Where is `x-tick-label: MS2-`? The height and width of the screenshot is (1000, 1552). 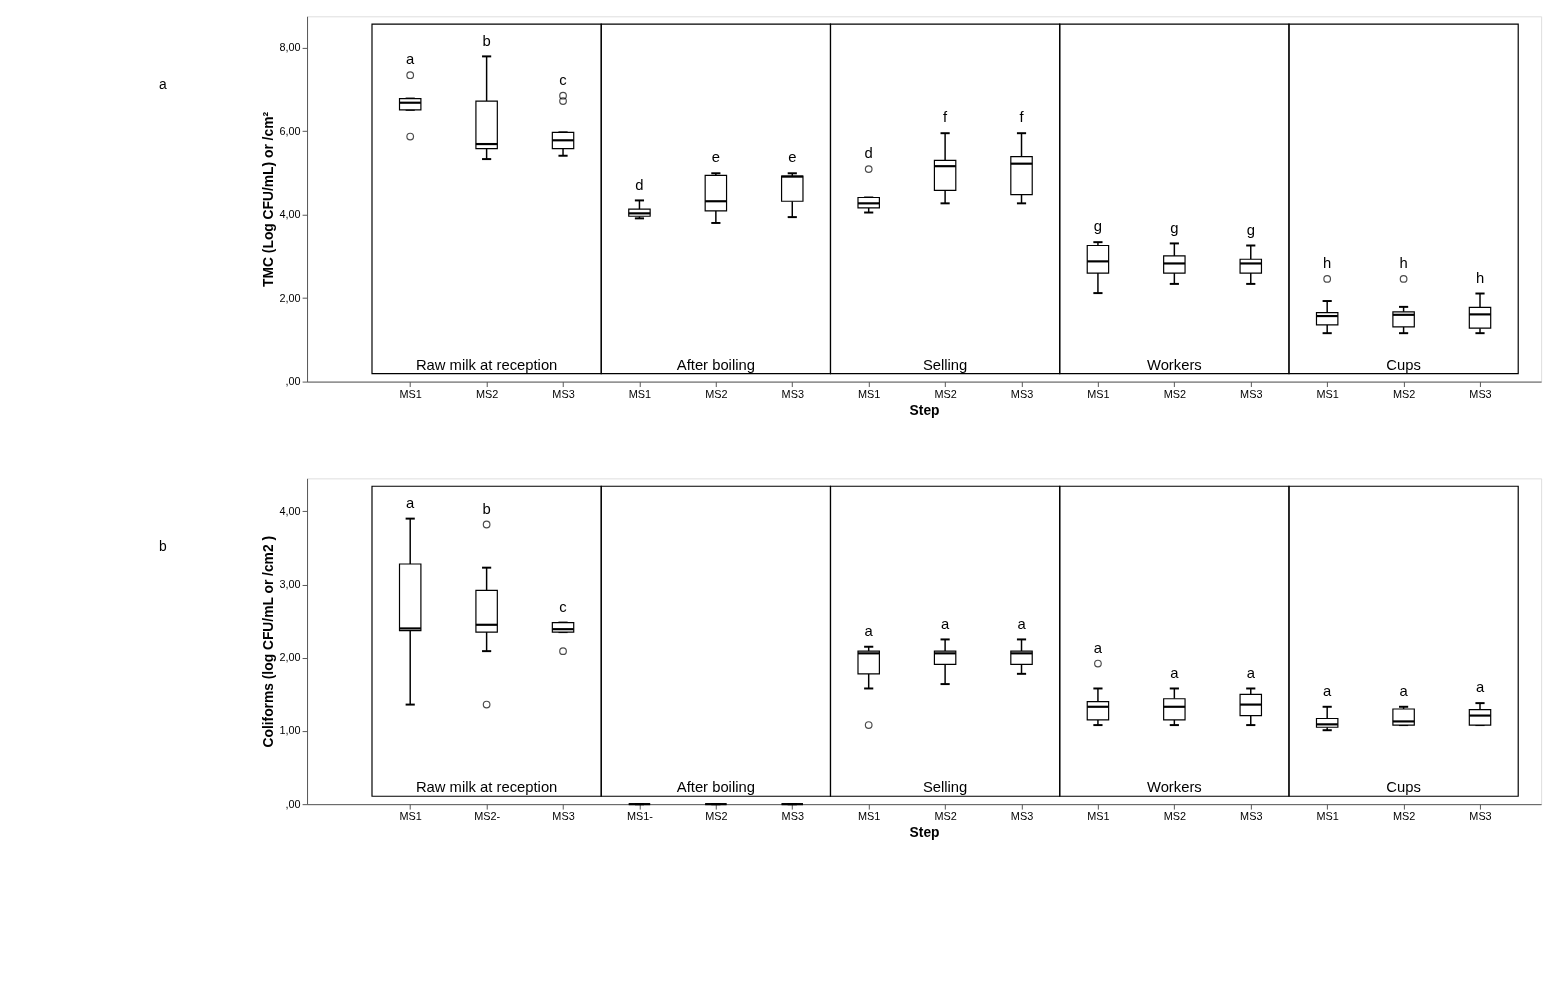 x-tick-label: MS2- is located at coordinates (487, 816).